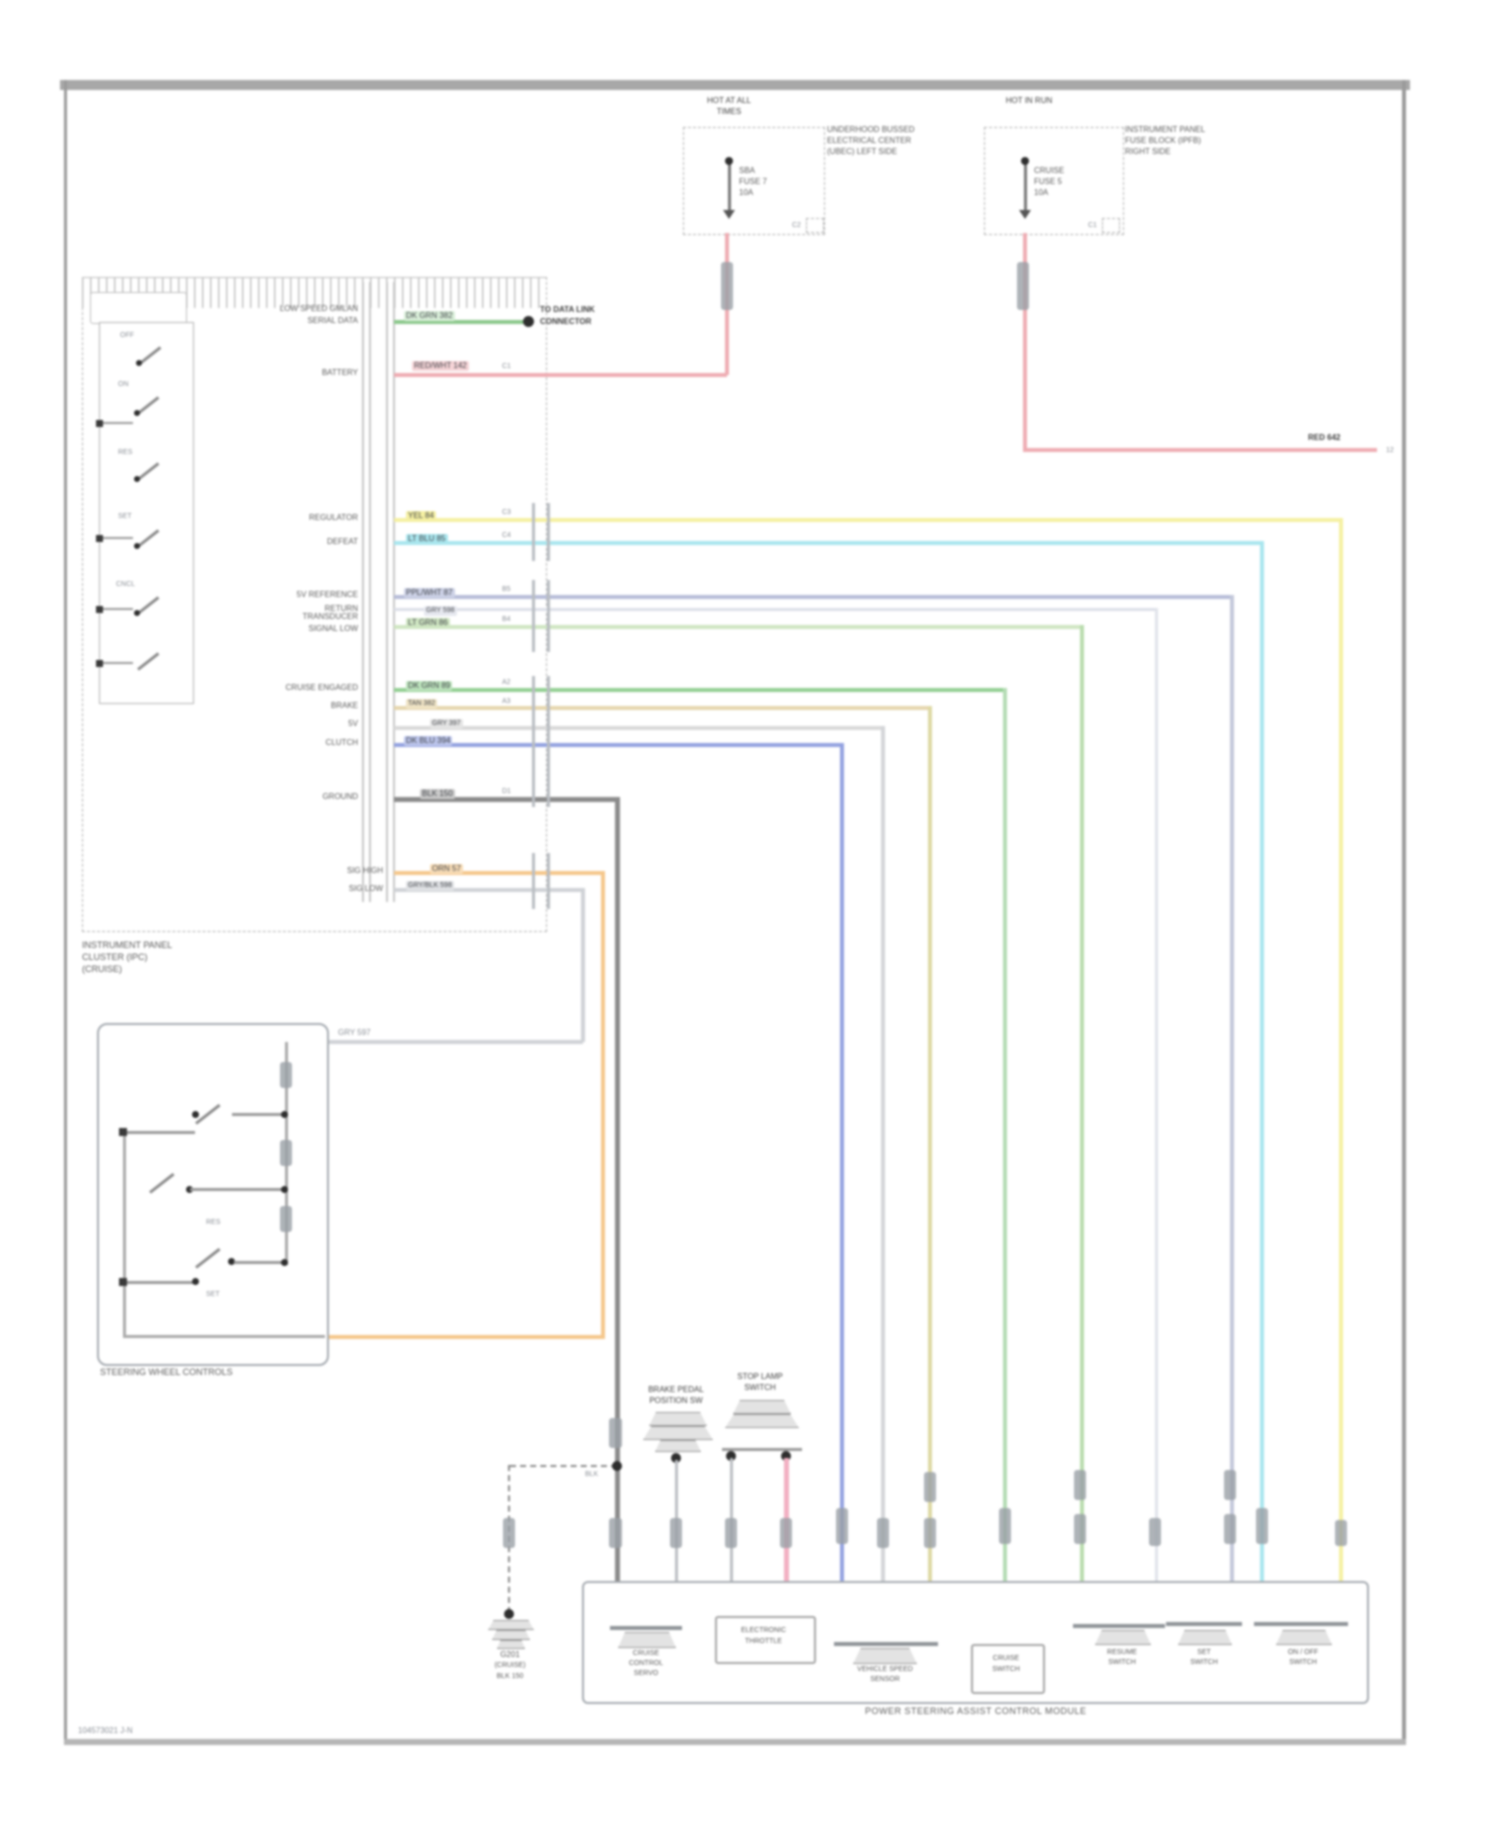 The height and width of the screenshot is (1828, 1500). What do you see at coordinates (814, 597) in the screenshot?
I see `wire-slate` at bounding box center [814, 597].